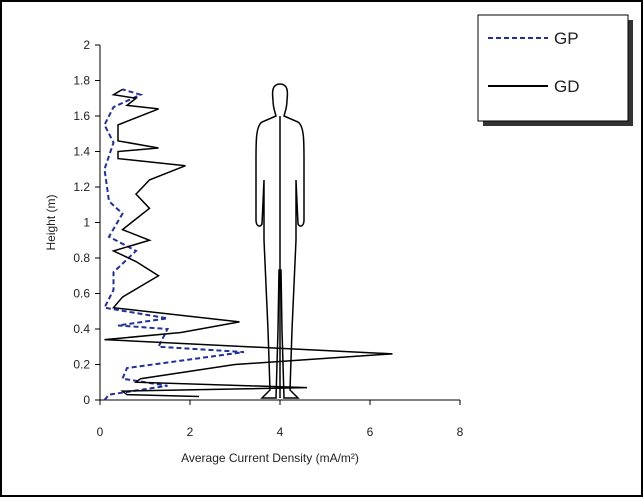 This screenshot has width=643, height=502. What do you see at coordinates (460, 432) in the screenshot?
I see `x-tick-label: 8` at bounding box center [460, 432].